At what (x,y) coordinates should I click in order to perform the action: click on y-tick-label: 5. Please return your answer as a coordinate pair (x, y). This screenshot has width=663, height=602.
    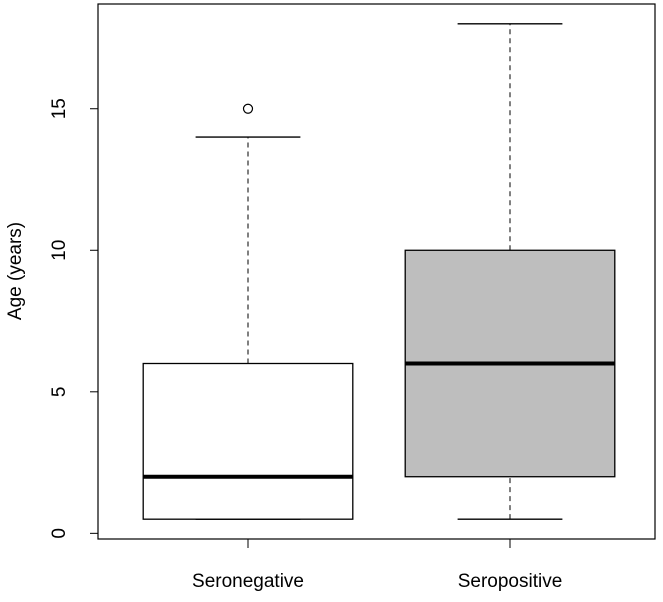
    Looking at the image, I should click on (59, 392).